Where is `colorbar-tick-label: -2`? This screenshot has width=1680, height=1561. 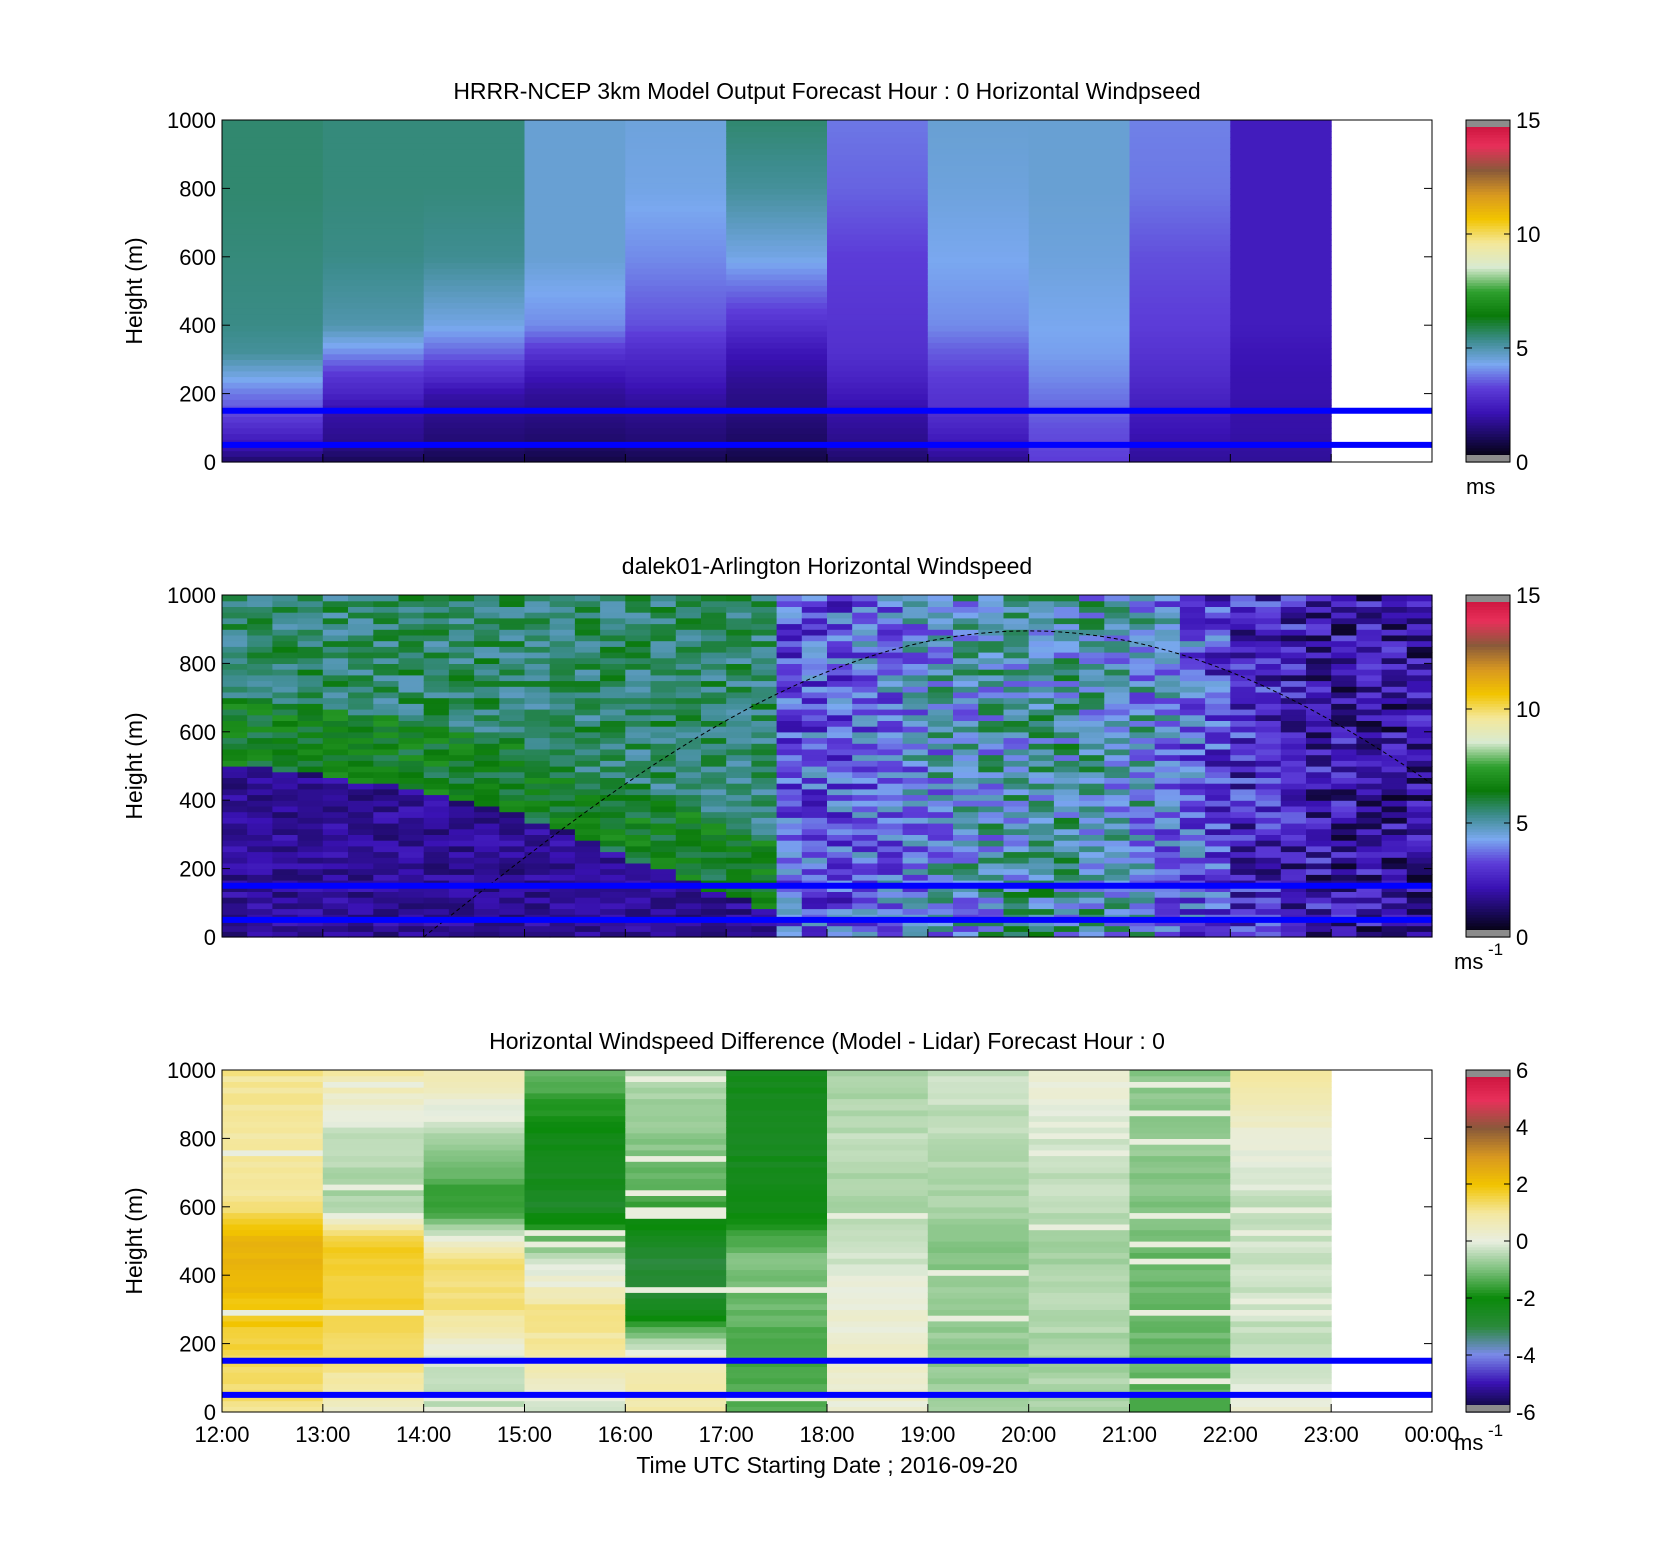 colorbar-tick-label: -2 is located at coordinates (1526, 1298).